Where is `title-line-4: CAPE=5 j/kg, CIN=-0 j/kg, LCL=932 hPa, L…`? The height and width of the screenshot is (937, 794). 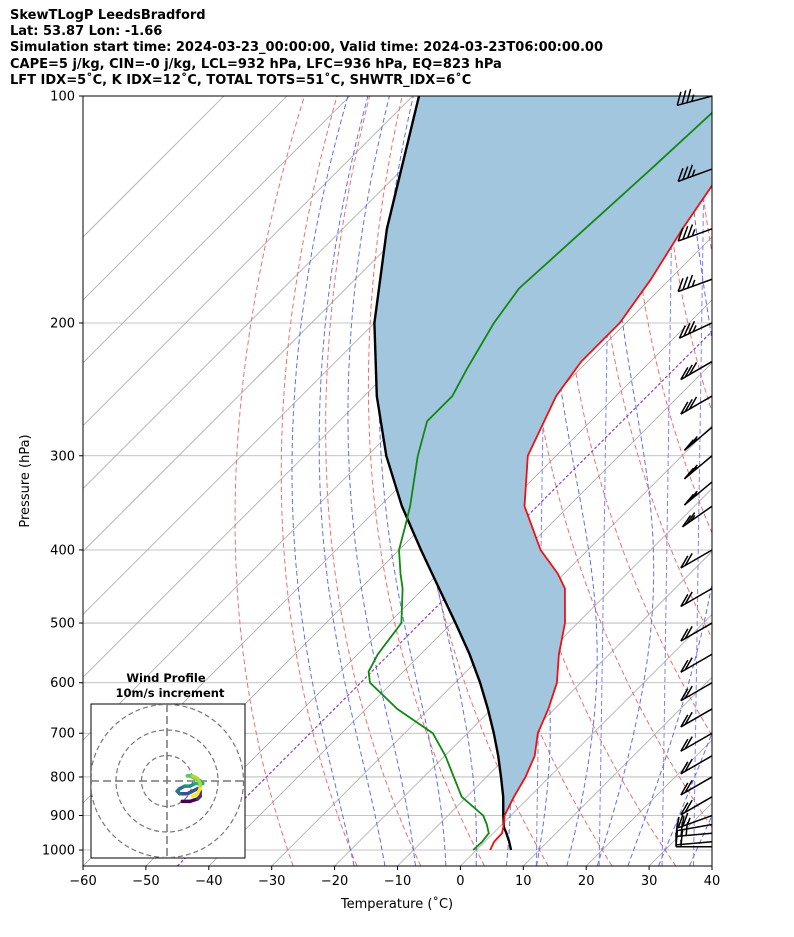
title-line-4: CAPE=5 j/kg, CIN=-0 j/kg, LCL=932 hPa, L… is located at coordinates (256, 64).